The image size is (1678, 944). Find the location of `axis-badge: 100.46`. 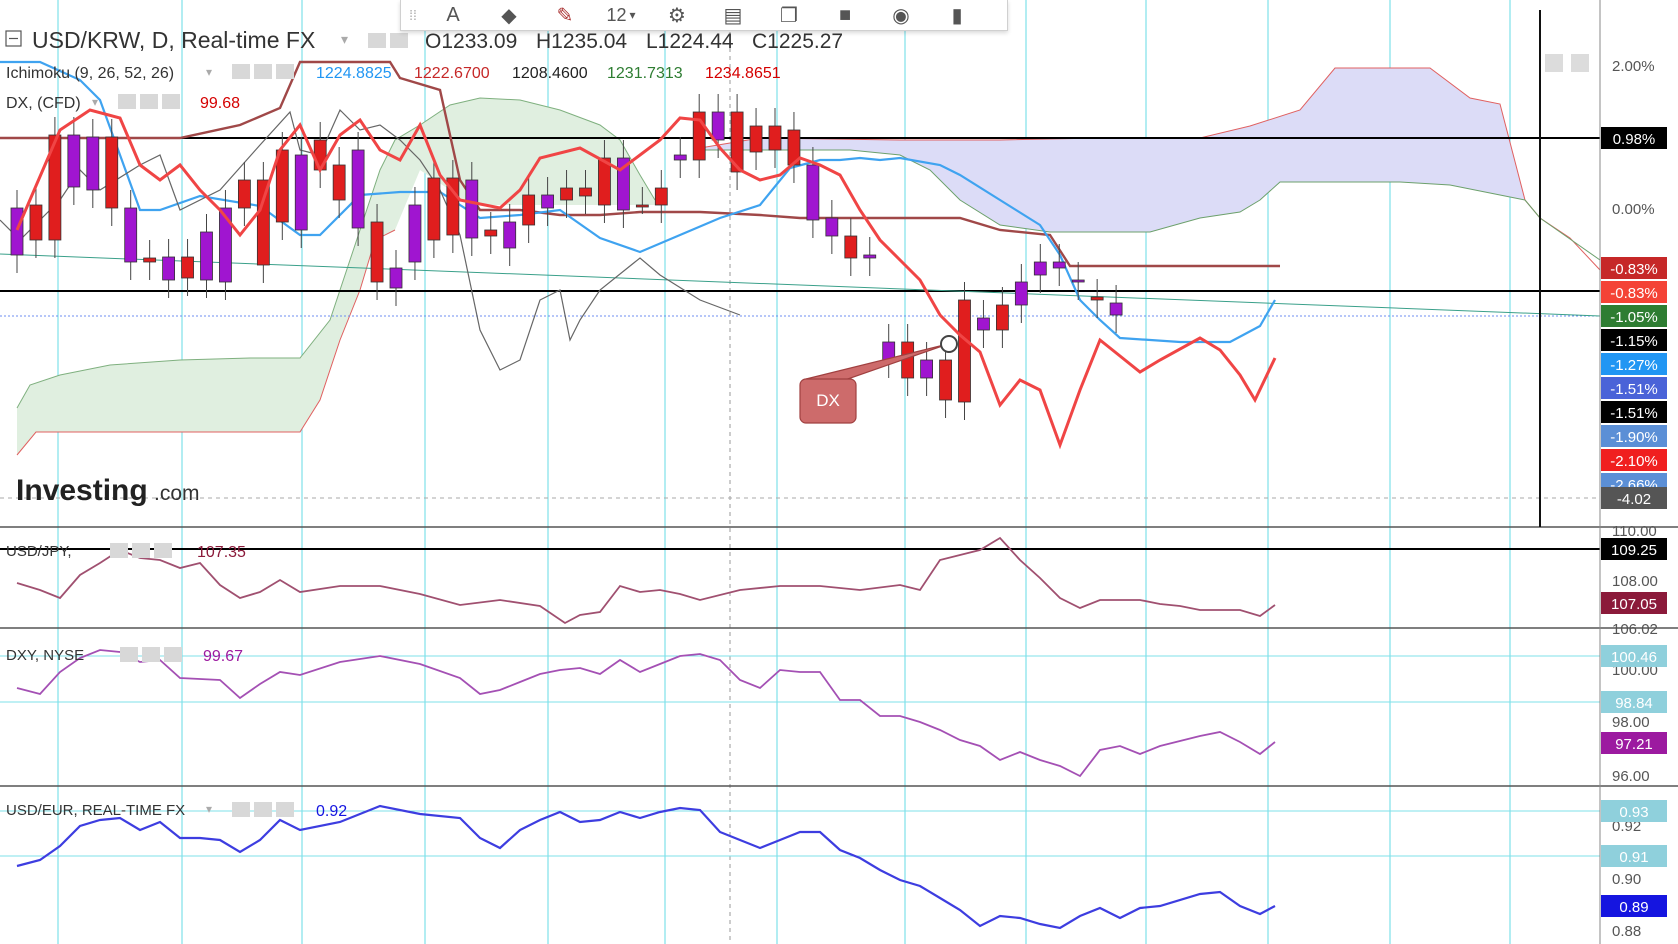

axis-badge: 100.46 is located at coordinates (1634, 656).